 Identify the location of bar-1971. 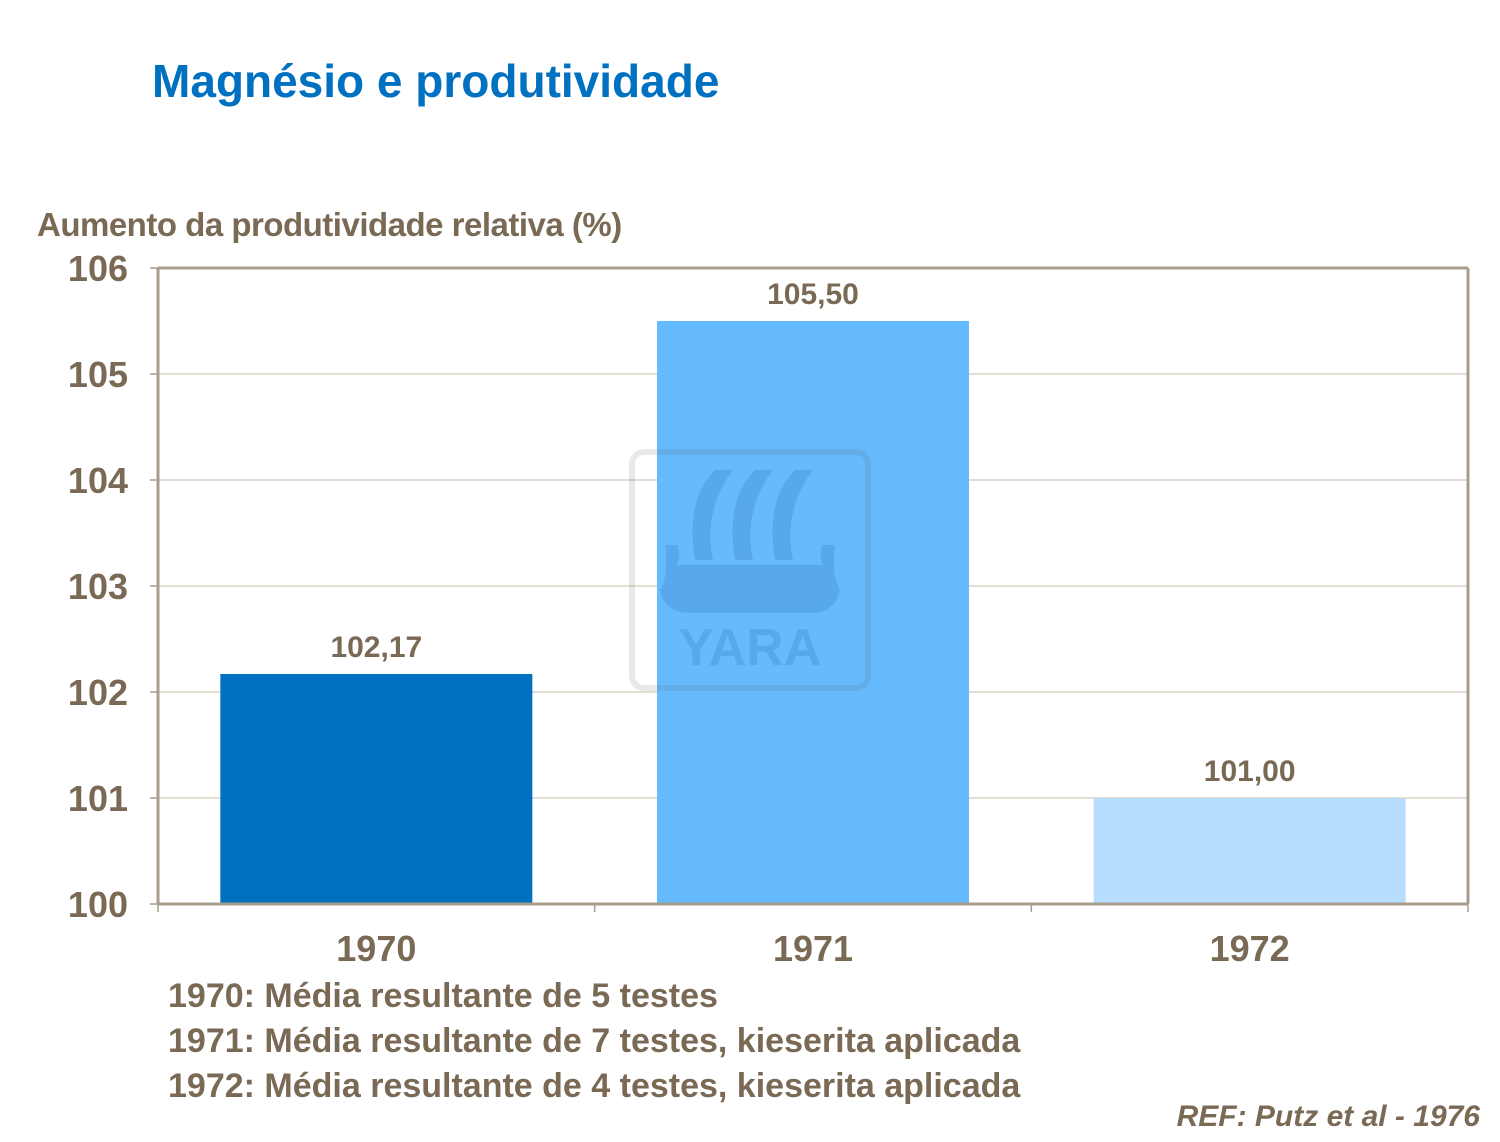
(813, 612).